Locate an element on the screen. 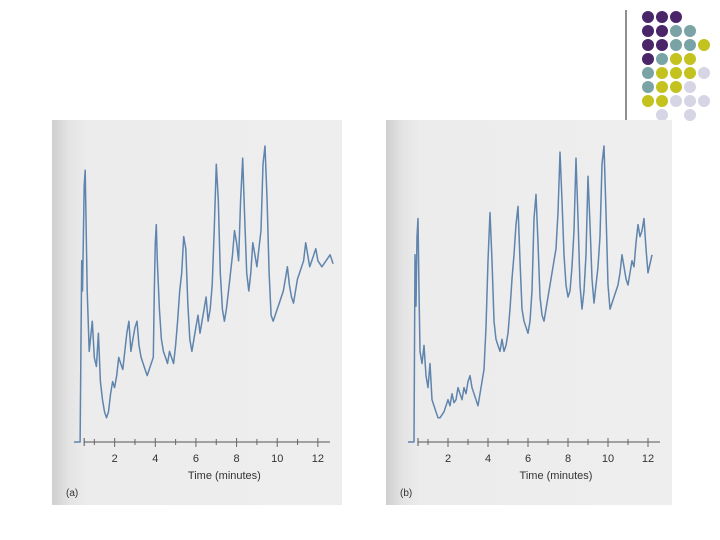  panel-label: (b) is located at coordinates (406, 493).